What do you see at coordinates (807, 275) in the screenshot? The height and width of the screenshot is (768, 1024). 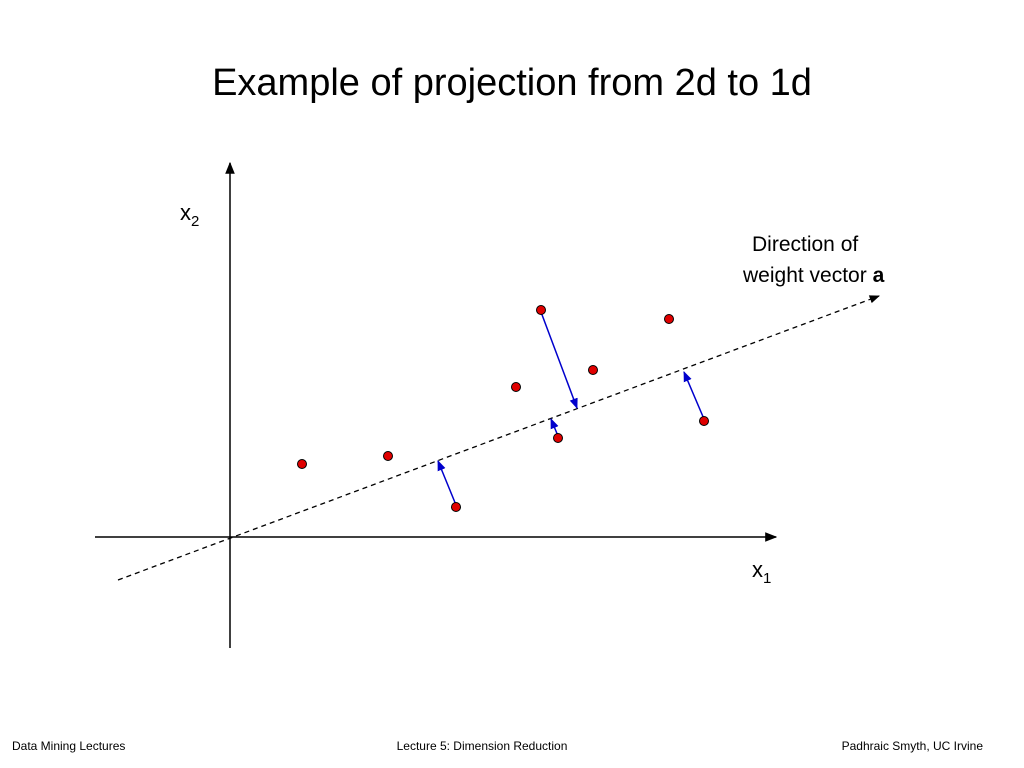 I see `annotation-text: weight vector` at bounding box center [807, 275].